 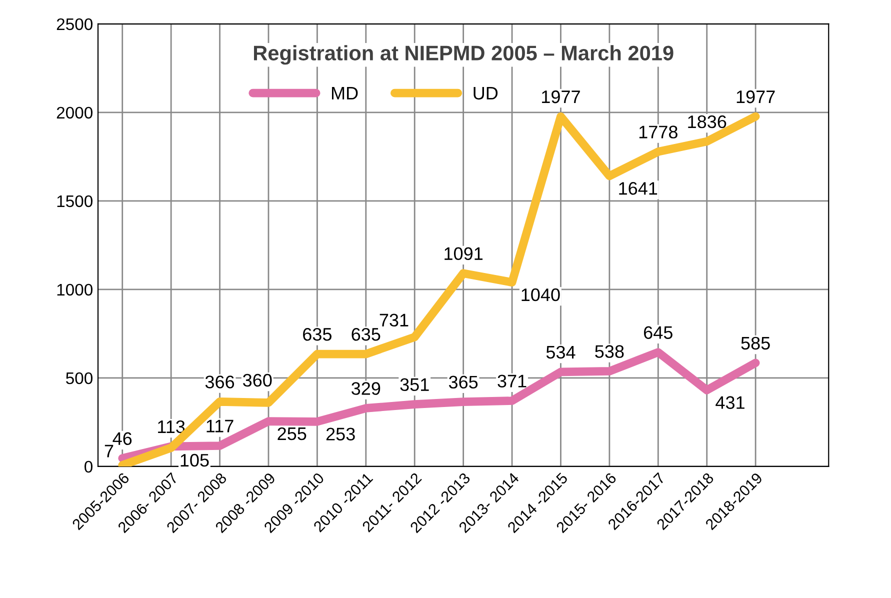 What do you see at coordinates (541, 295) in the screenshot?
I see `data-label: 1040` at bounding box center [541, 295].